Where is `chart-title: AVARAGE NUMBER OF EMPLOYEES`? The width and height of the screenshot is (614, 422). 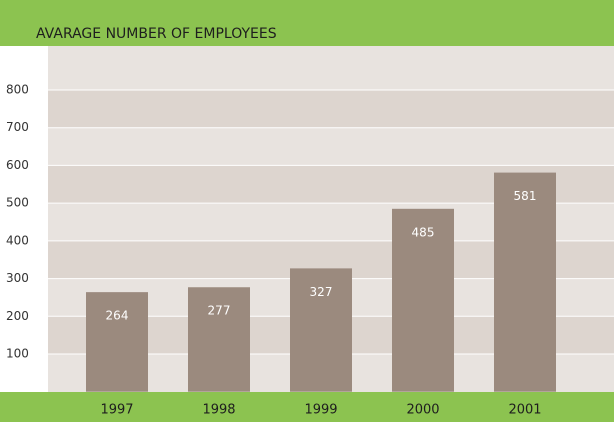 chart-title: AVARAGE NUMBER OF EMPLOYEES is located at coordinates (156, 34).